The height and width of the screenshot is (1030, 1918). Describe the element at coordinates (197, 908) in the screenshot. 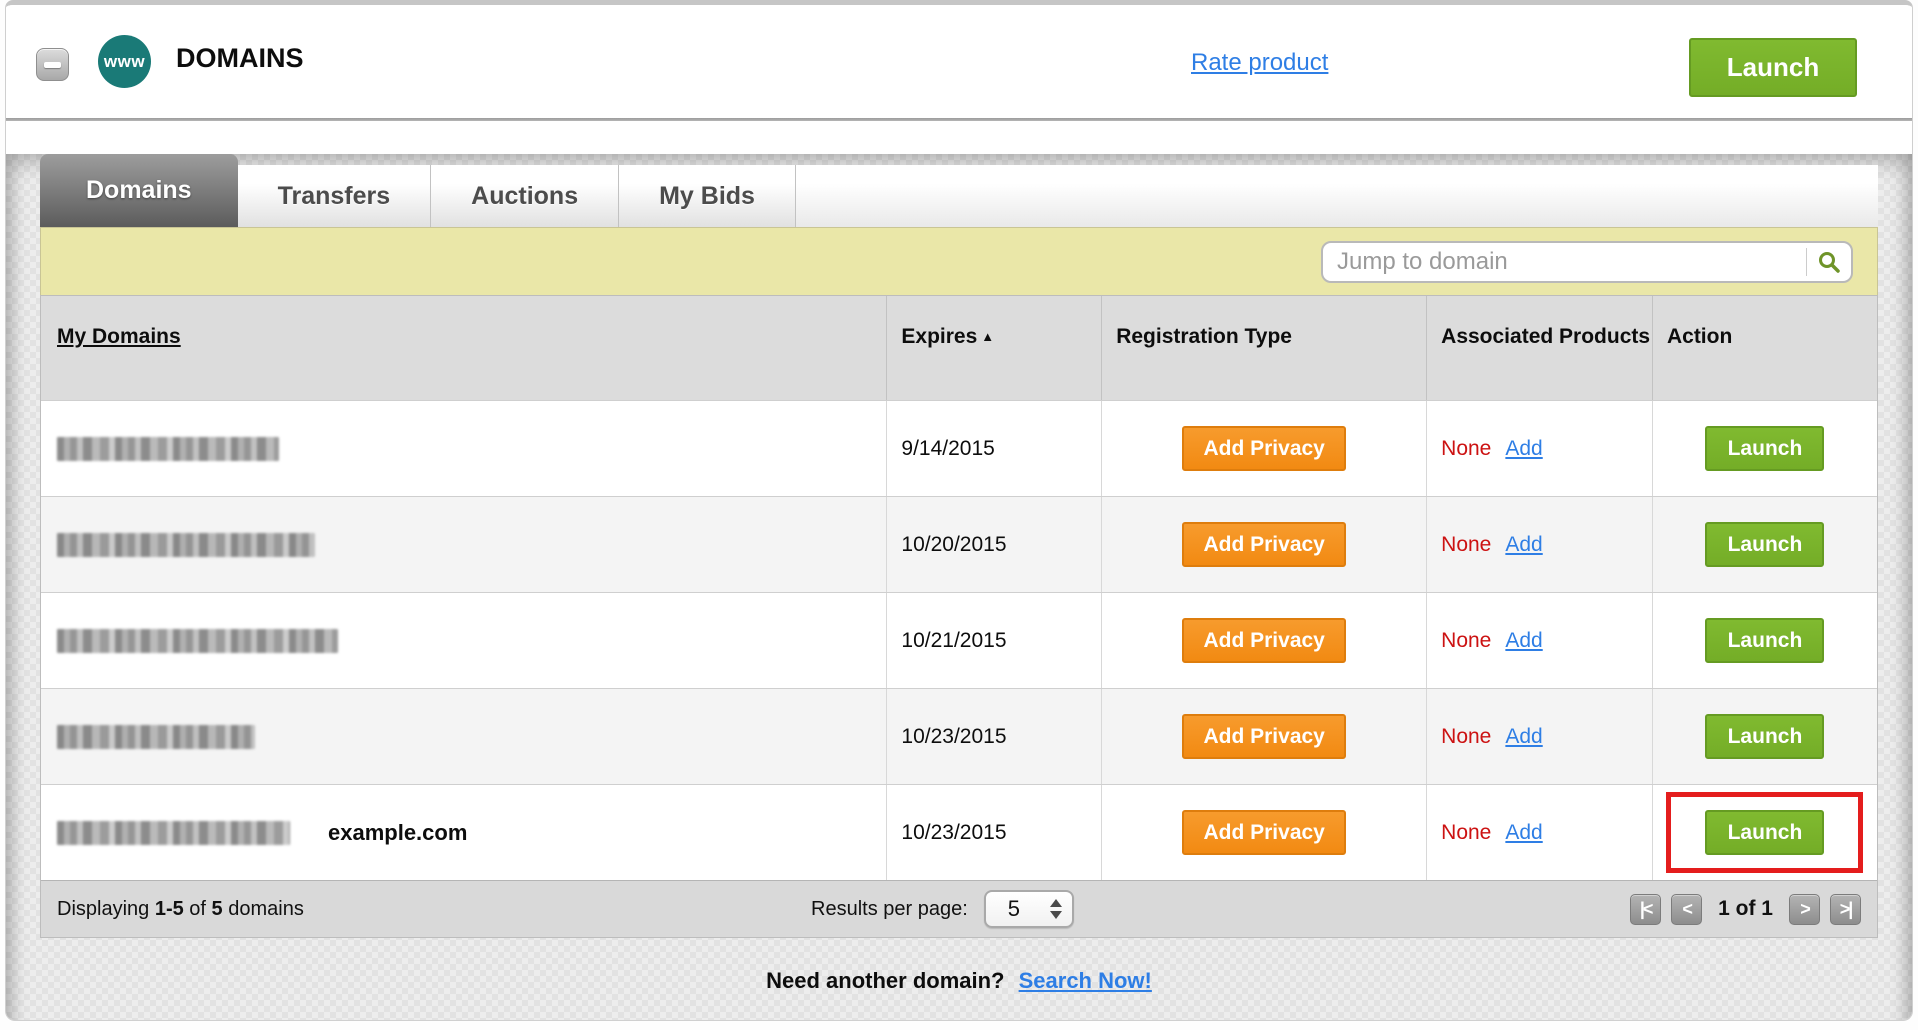

I see `displaying-of: of` at that location.